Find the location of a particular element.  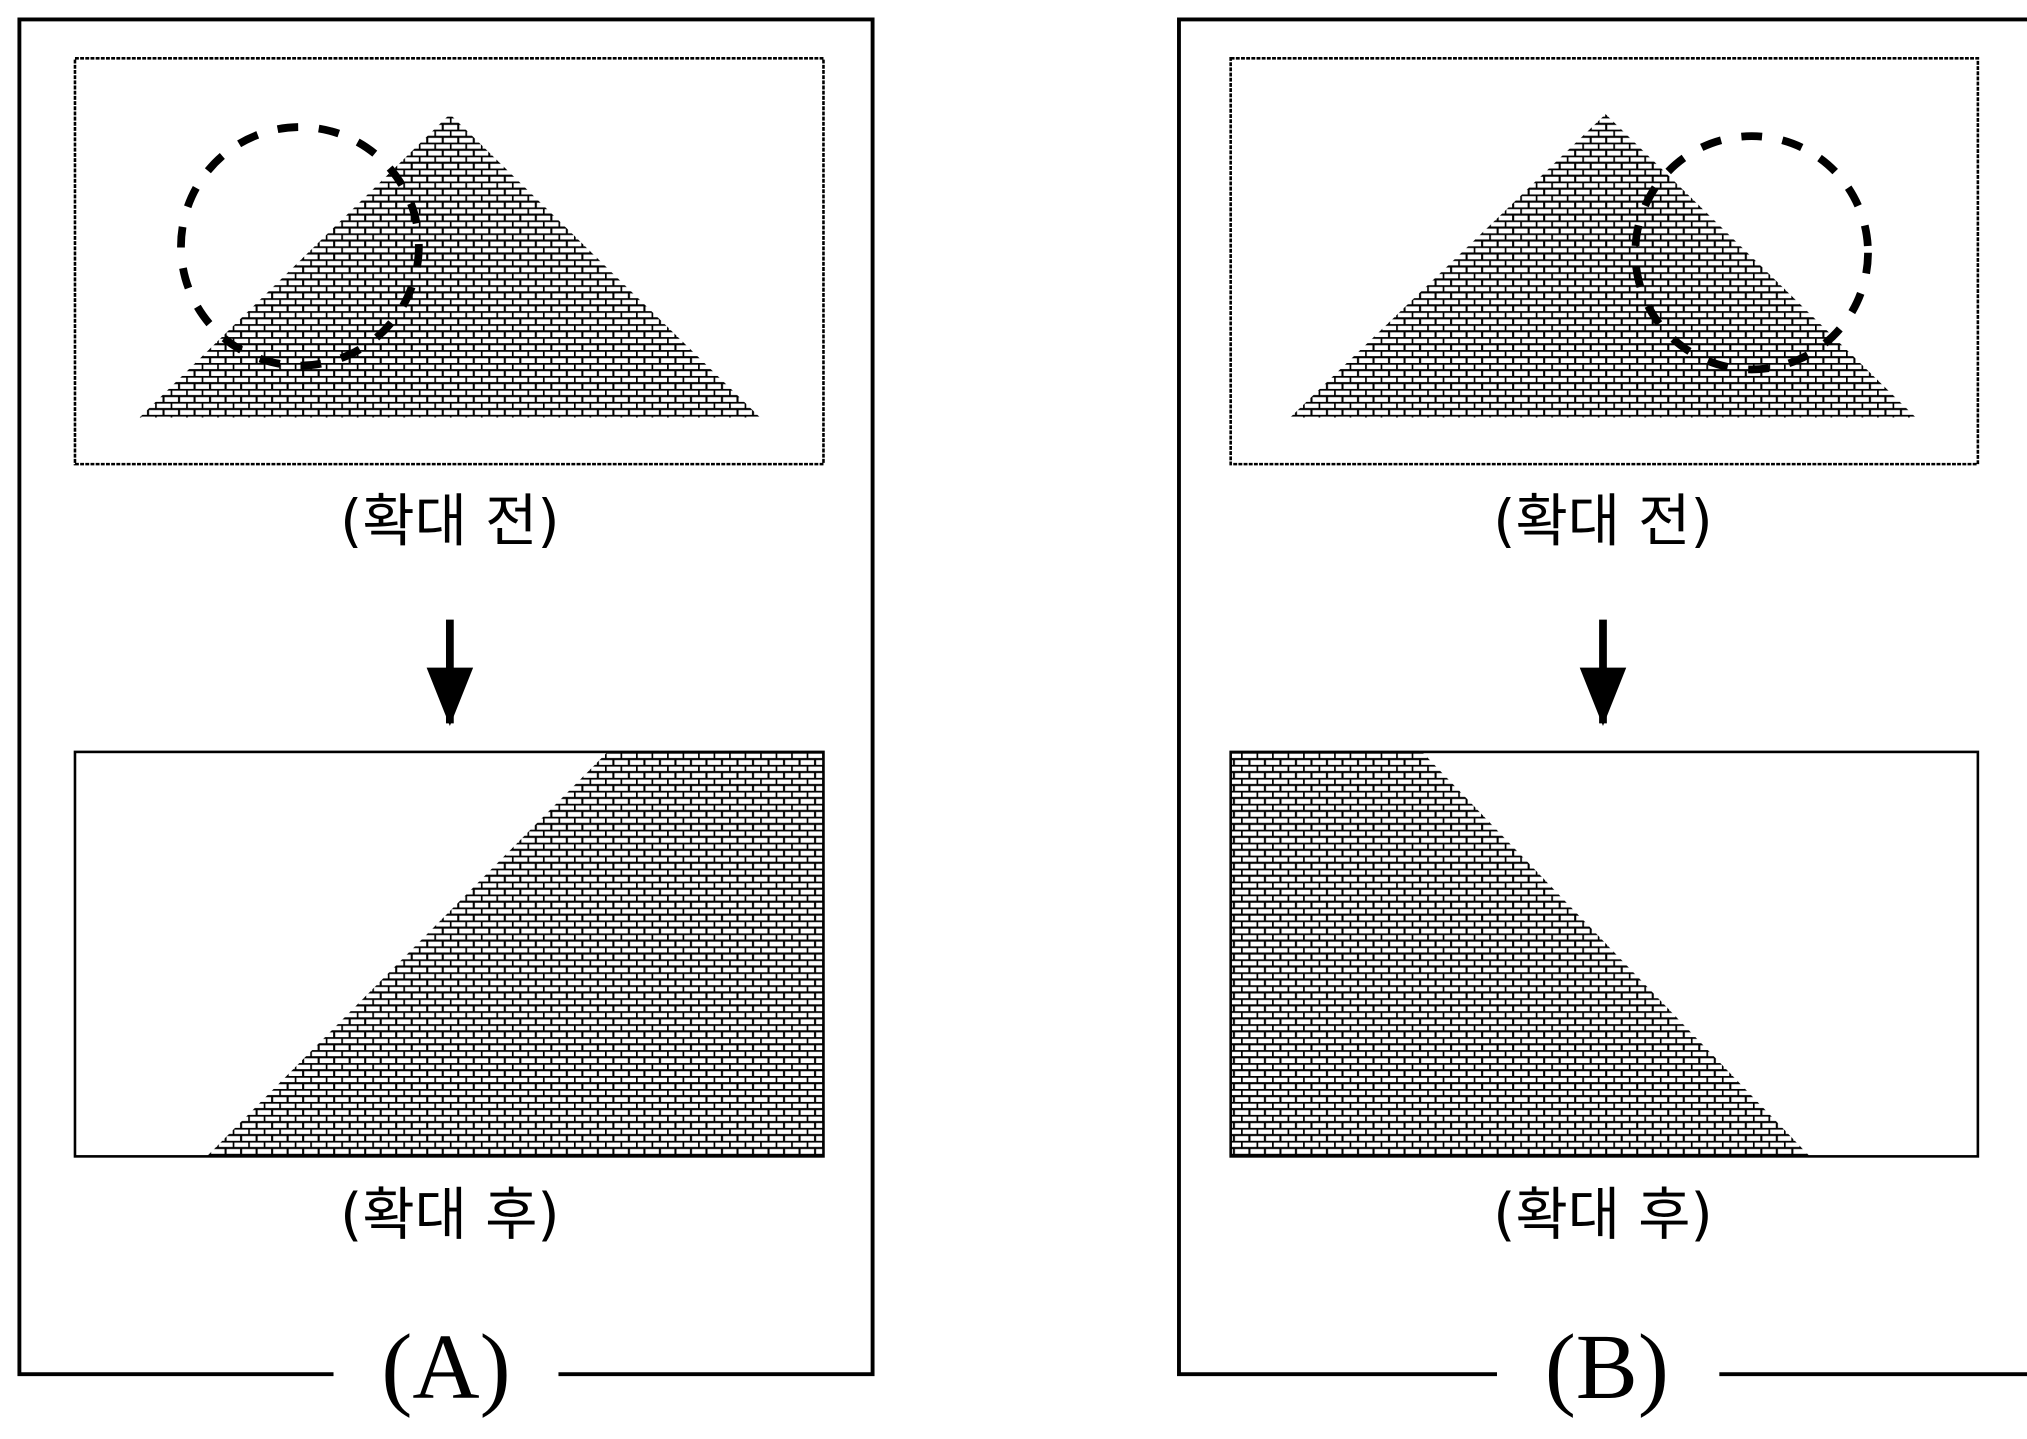

panel-label: (A) is located at coordinates (445, 1367).